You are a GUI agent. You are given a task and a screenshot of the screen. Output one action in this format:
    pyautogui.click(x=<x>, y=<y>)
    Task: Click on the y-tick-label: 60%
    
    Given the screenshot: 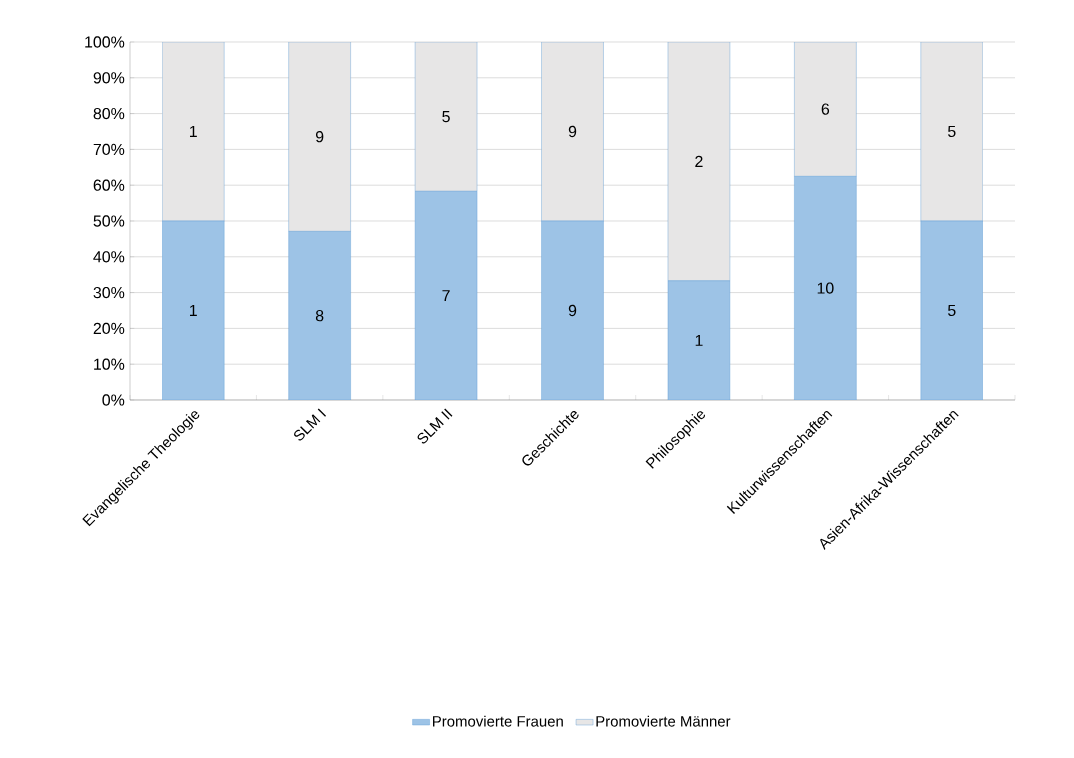 What is the action you would take?
    pyautogui.click(x=109, y=185)
    